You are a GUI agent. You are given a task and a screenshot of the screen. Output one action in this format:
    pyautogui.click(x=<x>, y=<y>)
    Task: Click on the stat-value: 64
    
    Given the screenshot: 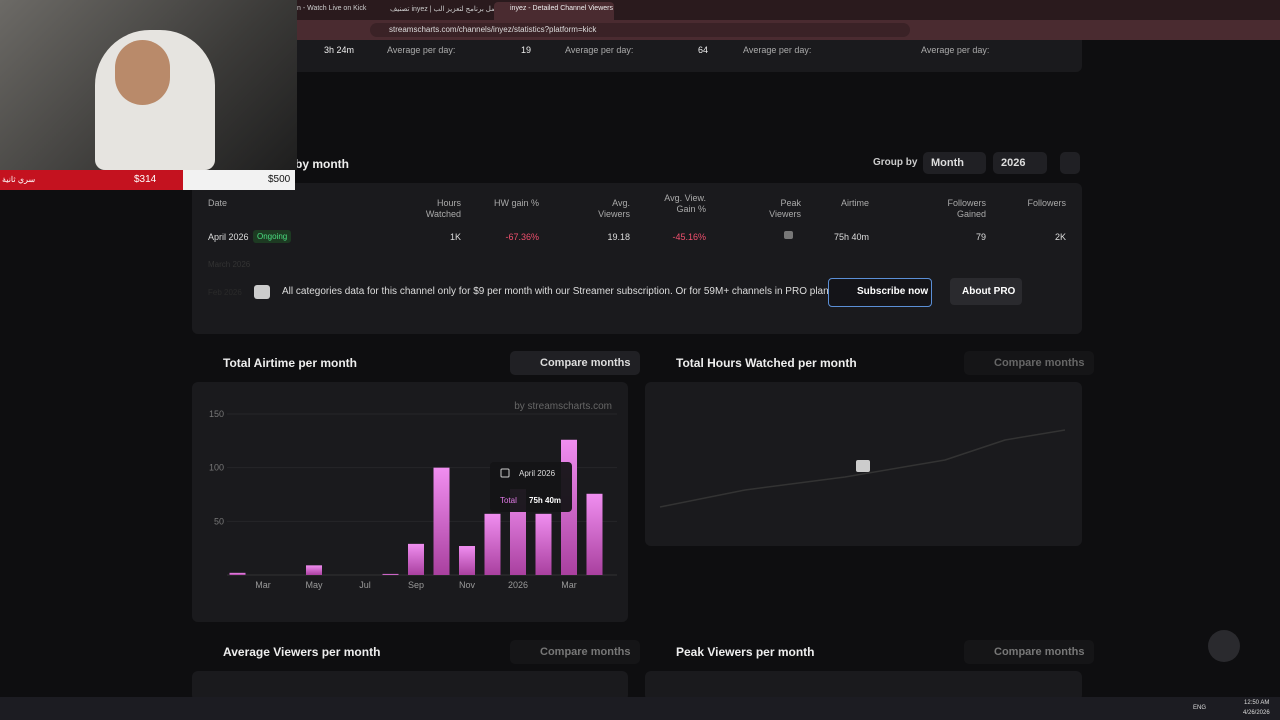 What is the action you would take?
    pyautogui.click(x=703, y=50)
    